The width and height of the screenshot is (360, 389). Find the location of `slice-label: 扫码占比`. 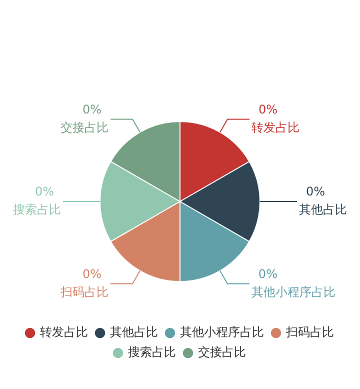

slice-label: 扫码占比 is located at coordinates (83, 291).